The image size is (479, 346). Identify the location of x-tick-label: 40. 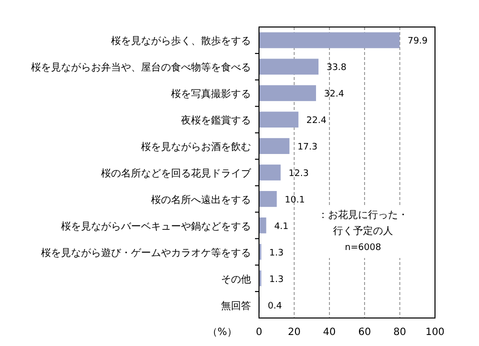
(329, 332).